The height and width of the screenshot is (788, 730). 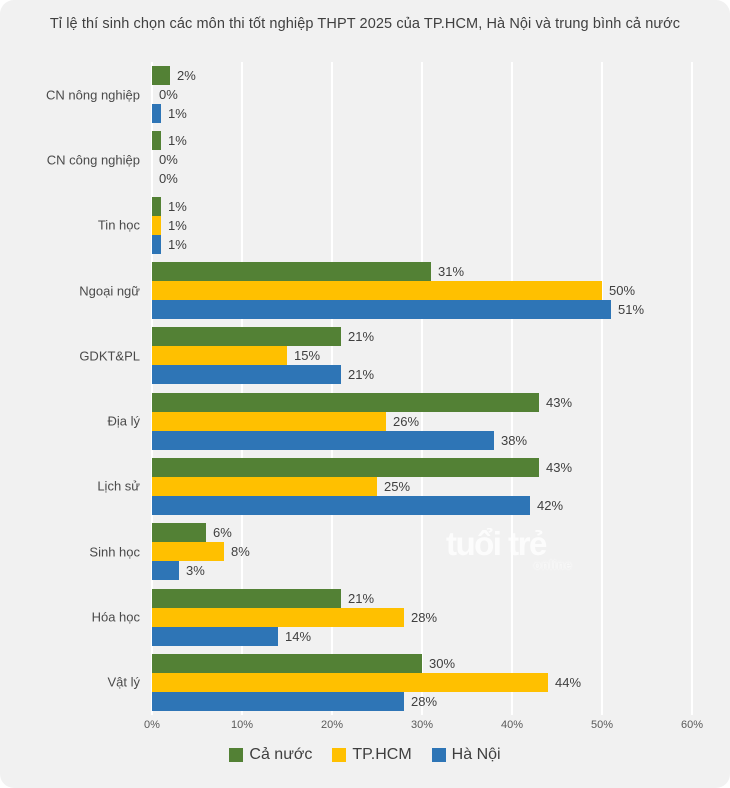 I want to click on x-axis-tick-label: 10%, so click(x=242, y=725).